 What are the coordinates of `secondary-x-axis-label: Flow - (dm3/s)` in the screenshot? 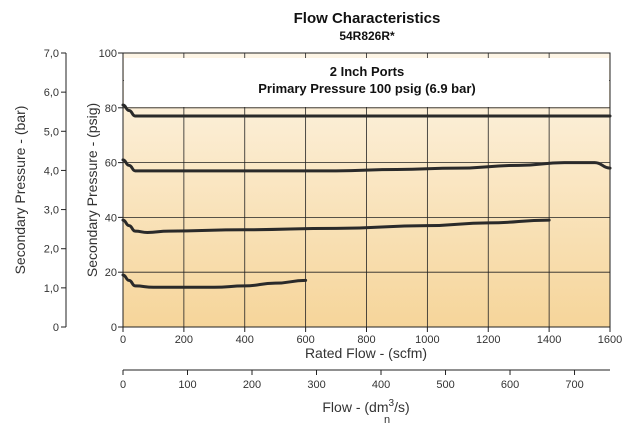 It's located at (365, 406).